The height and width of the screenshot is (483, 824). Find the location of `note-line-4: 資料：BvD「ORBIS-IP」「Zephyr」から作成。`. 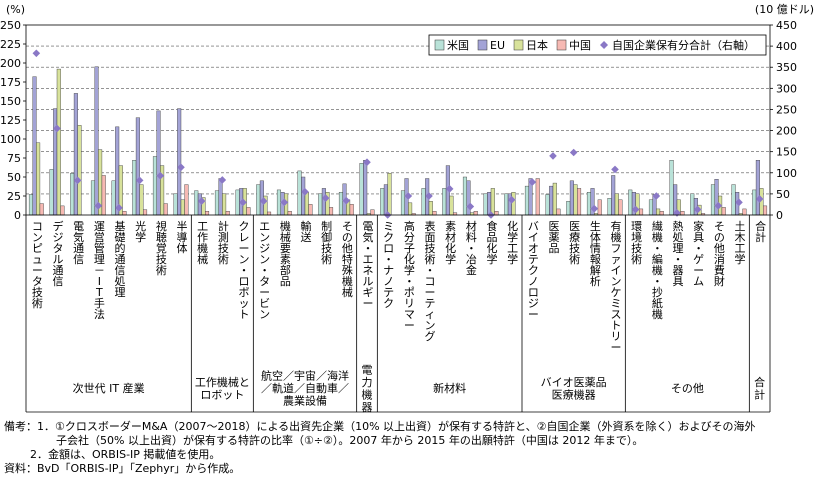

note-line-4: 資料：BvD「ORBIS-IP」「Zephyr」から作成。 is located at coordinates (122, 468).